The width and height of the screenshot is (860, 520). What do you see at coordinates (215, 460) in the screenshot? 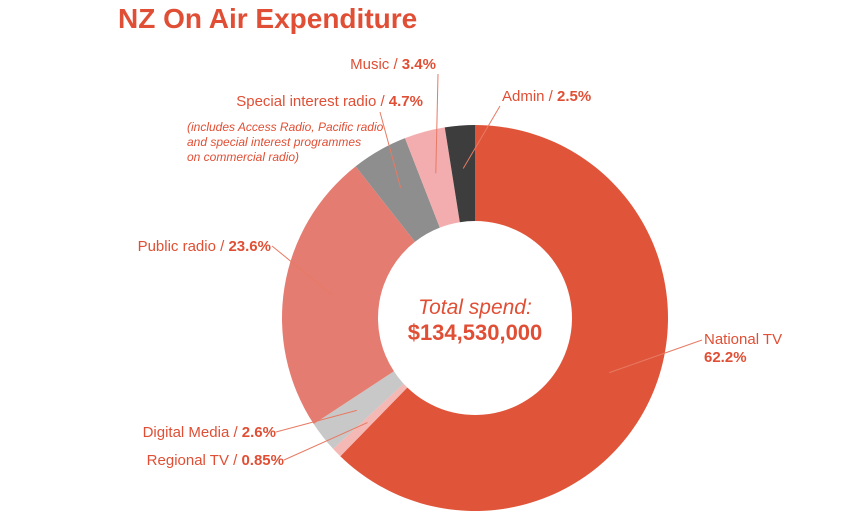
I see `label-regional-tv: Regional TV / 0.85%` at bounding box center [215, 460].